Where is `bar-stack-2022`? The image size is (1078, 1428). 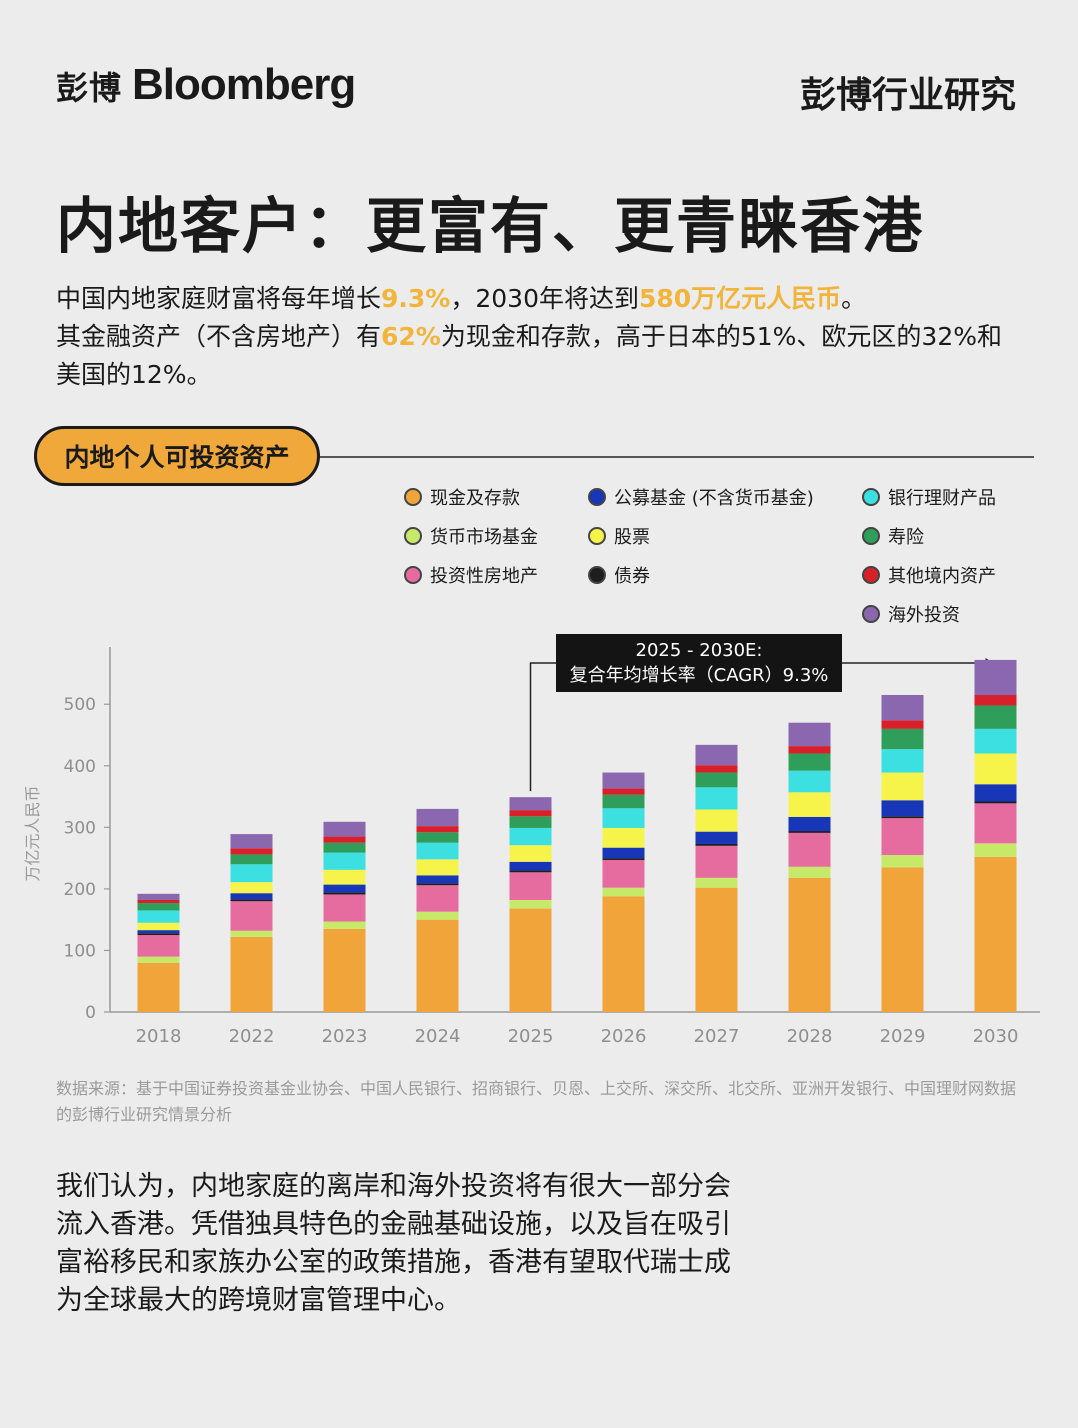
bar-stack-2022 is located at coordinates (251, 923).